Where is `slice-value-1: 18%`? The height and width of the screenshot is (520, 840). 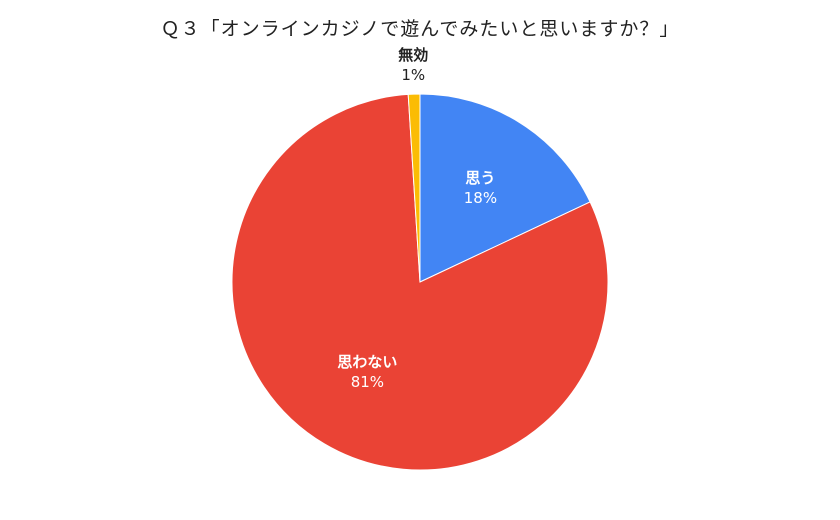 slice-value-1: 18% is located at coordinates (480, 198).